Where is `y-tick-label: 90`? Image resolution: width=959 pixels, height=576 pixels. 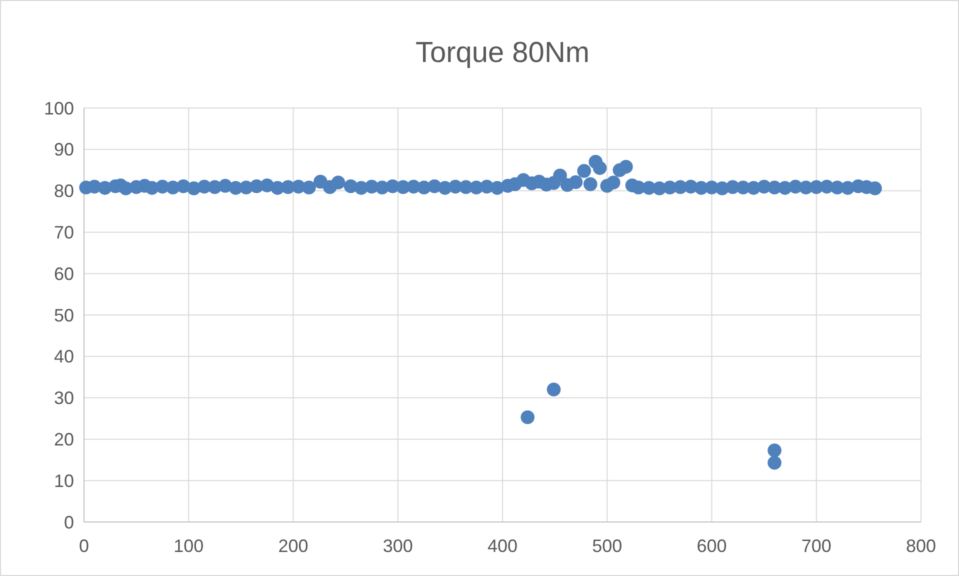 y-tick-label: 90 is located at coordinates (64, 150).